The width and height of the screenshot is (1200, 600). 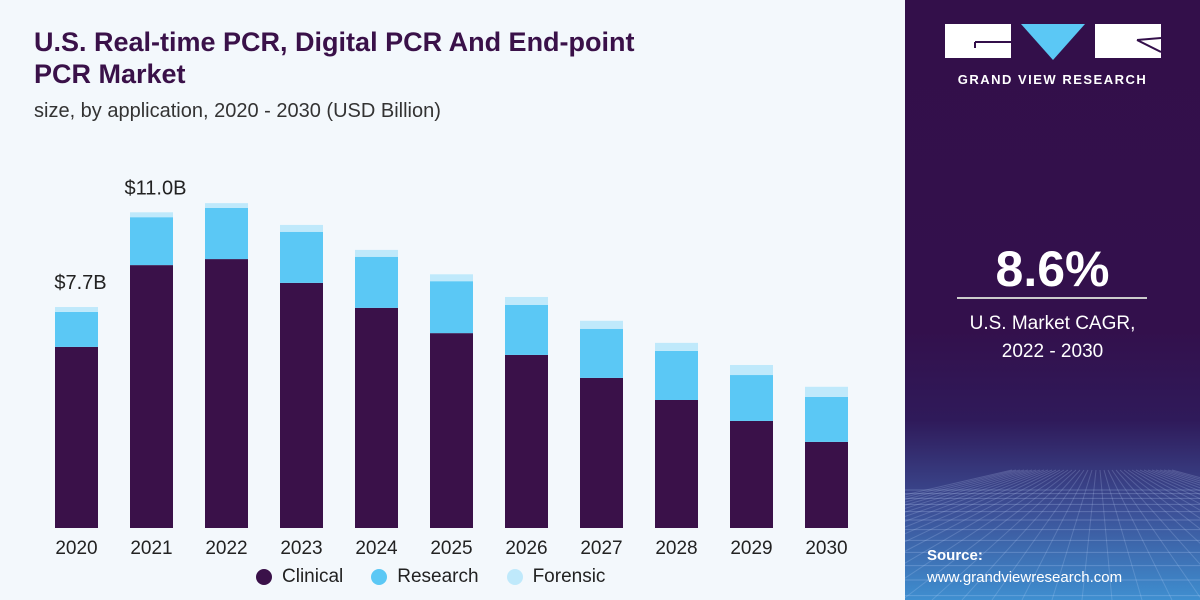 I want to click on bar-clinical-2021, so click(x=151, y=396).